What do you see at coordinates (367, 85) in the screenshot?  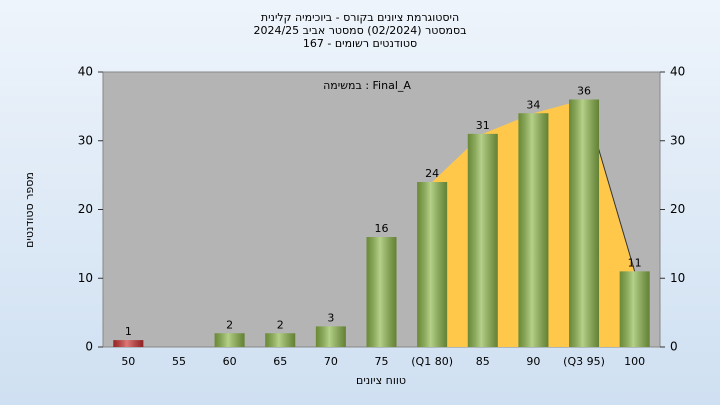 I see `annotation: במשימה : Final_A` at bounding box center [367, 85].